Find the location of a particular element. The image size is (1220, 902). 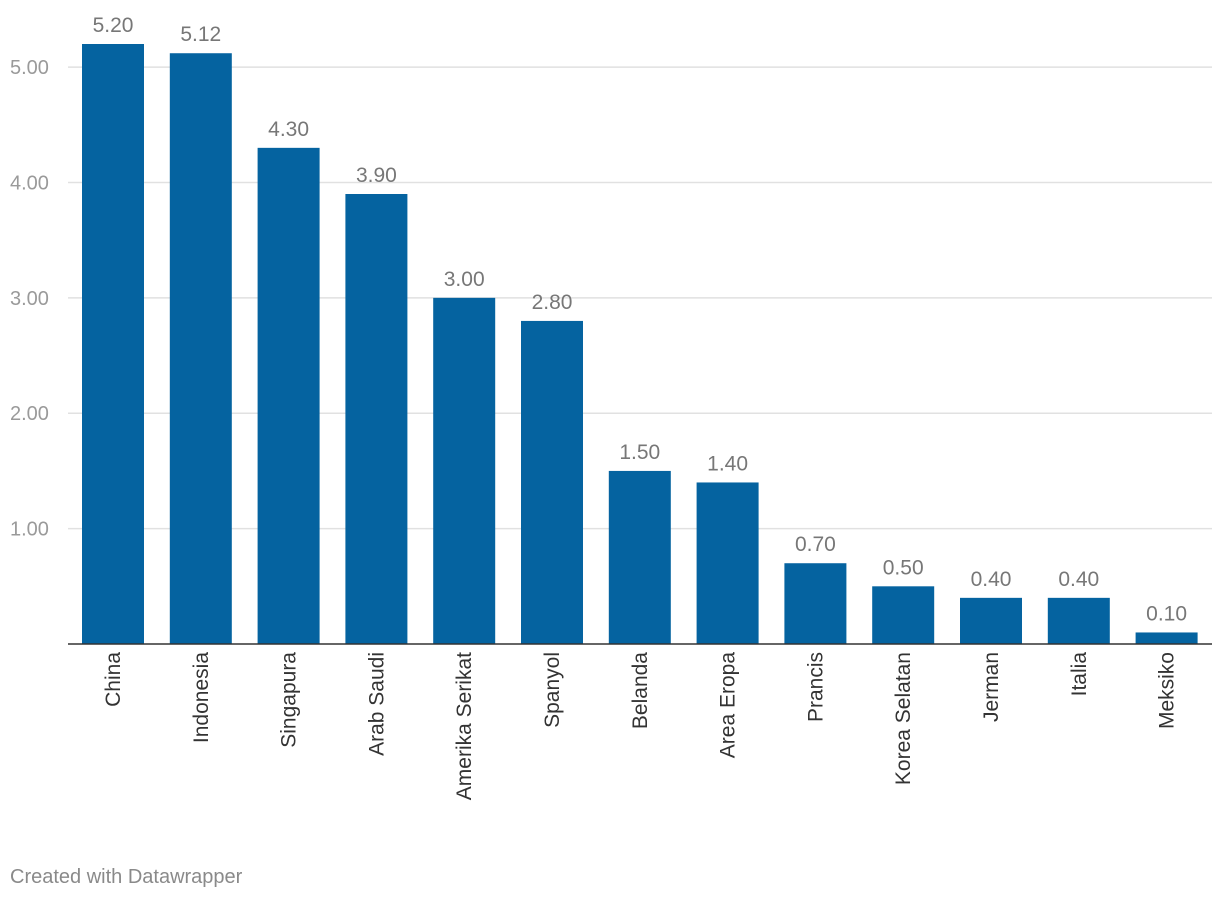

x-tick-label: Amerika Serikat is located at coordinates (464, 726).